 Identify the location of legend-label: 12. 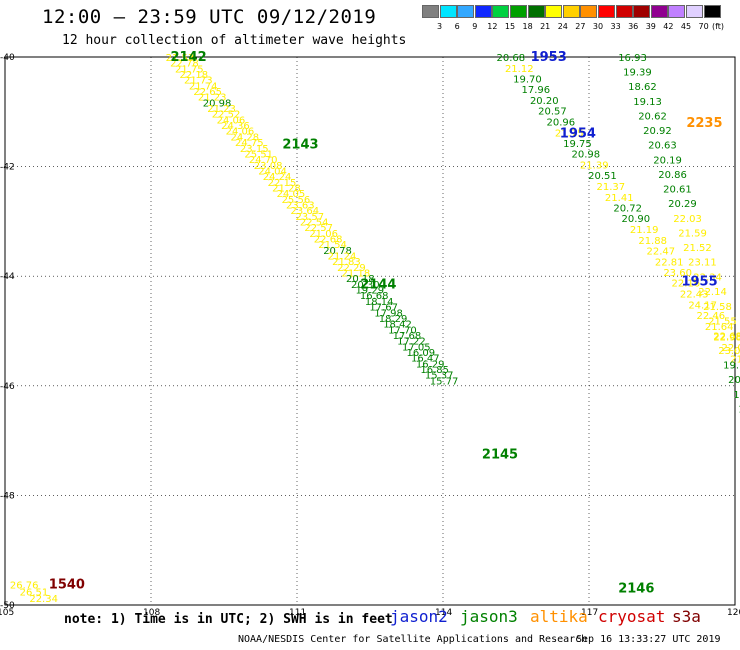
(492, 26).